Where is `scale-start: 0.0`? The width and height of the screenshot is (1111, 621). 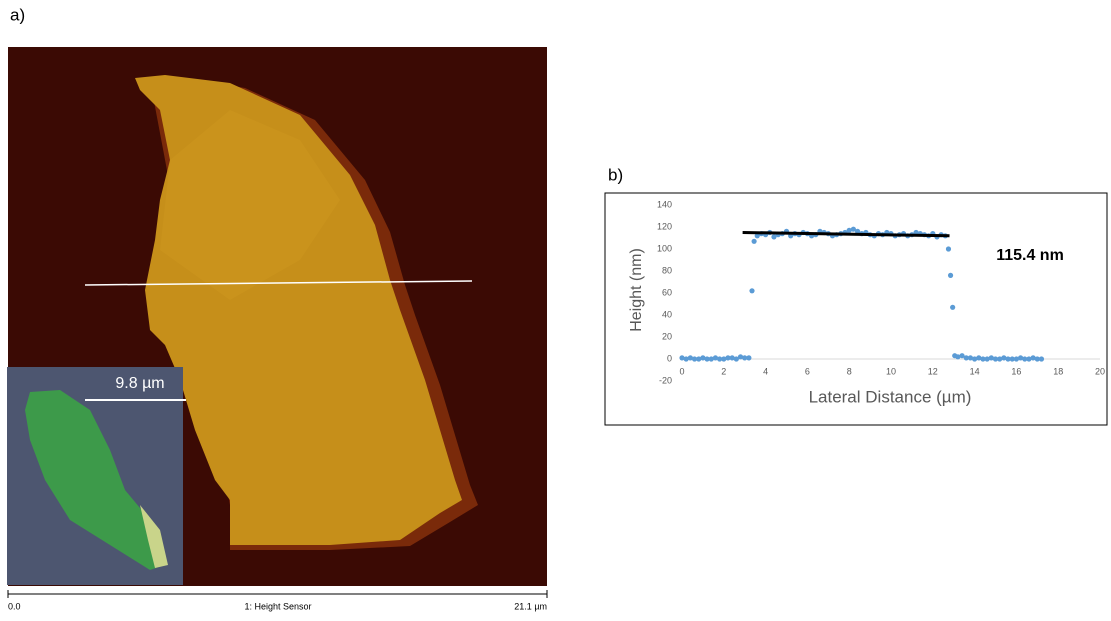 scale-start: 0.0 is located at coordinates (14, 606).